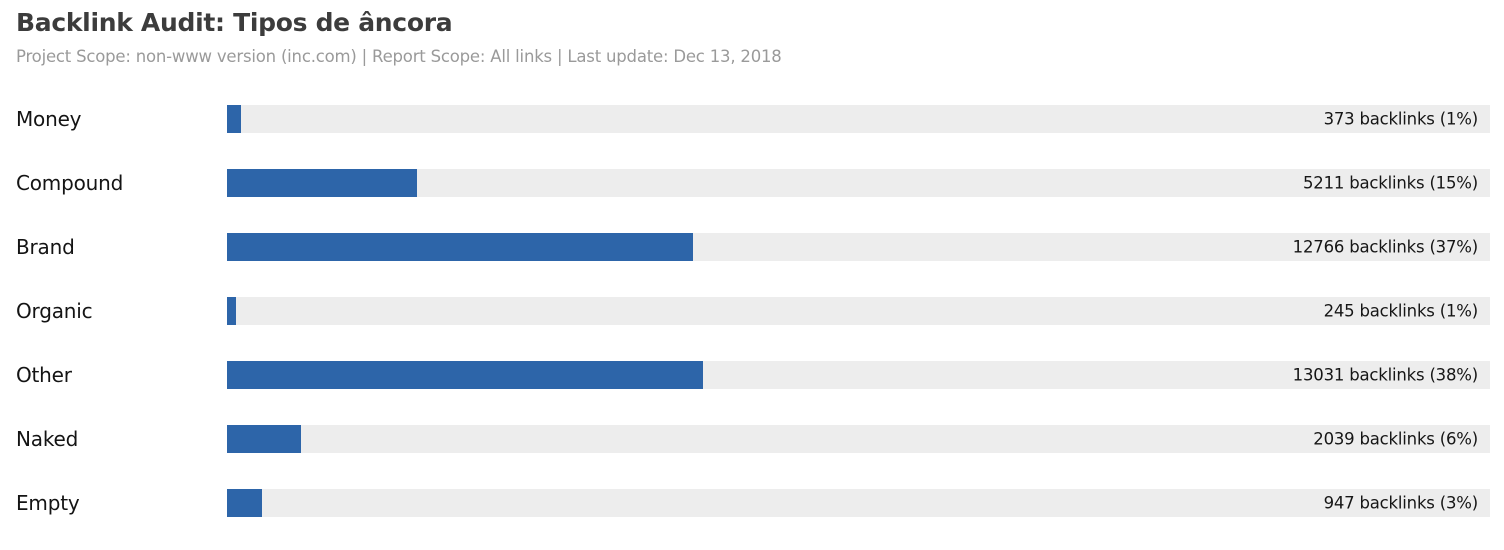  Describe the element at coordinates (1390, 183) in the screenshot. I see `value-label: 5211 backlinks (15%)` at that location.